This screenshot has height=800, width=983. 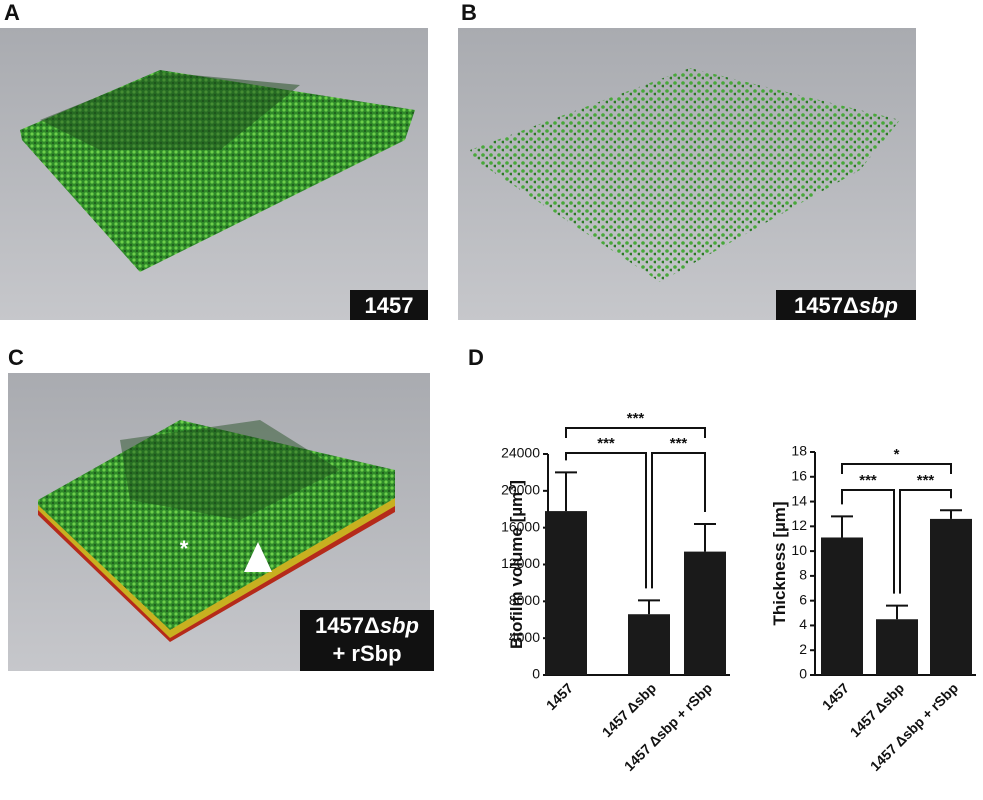 I want to click on panel-label: D, so click(x=476, y=357).